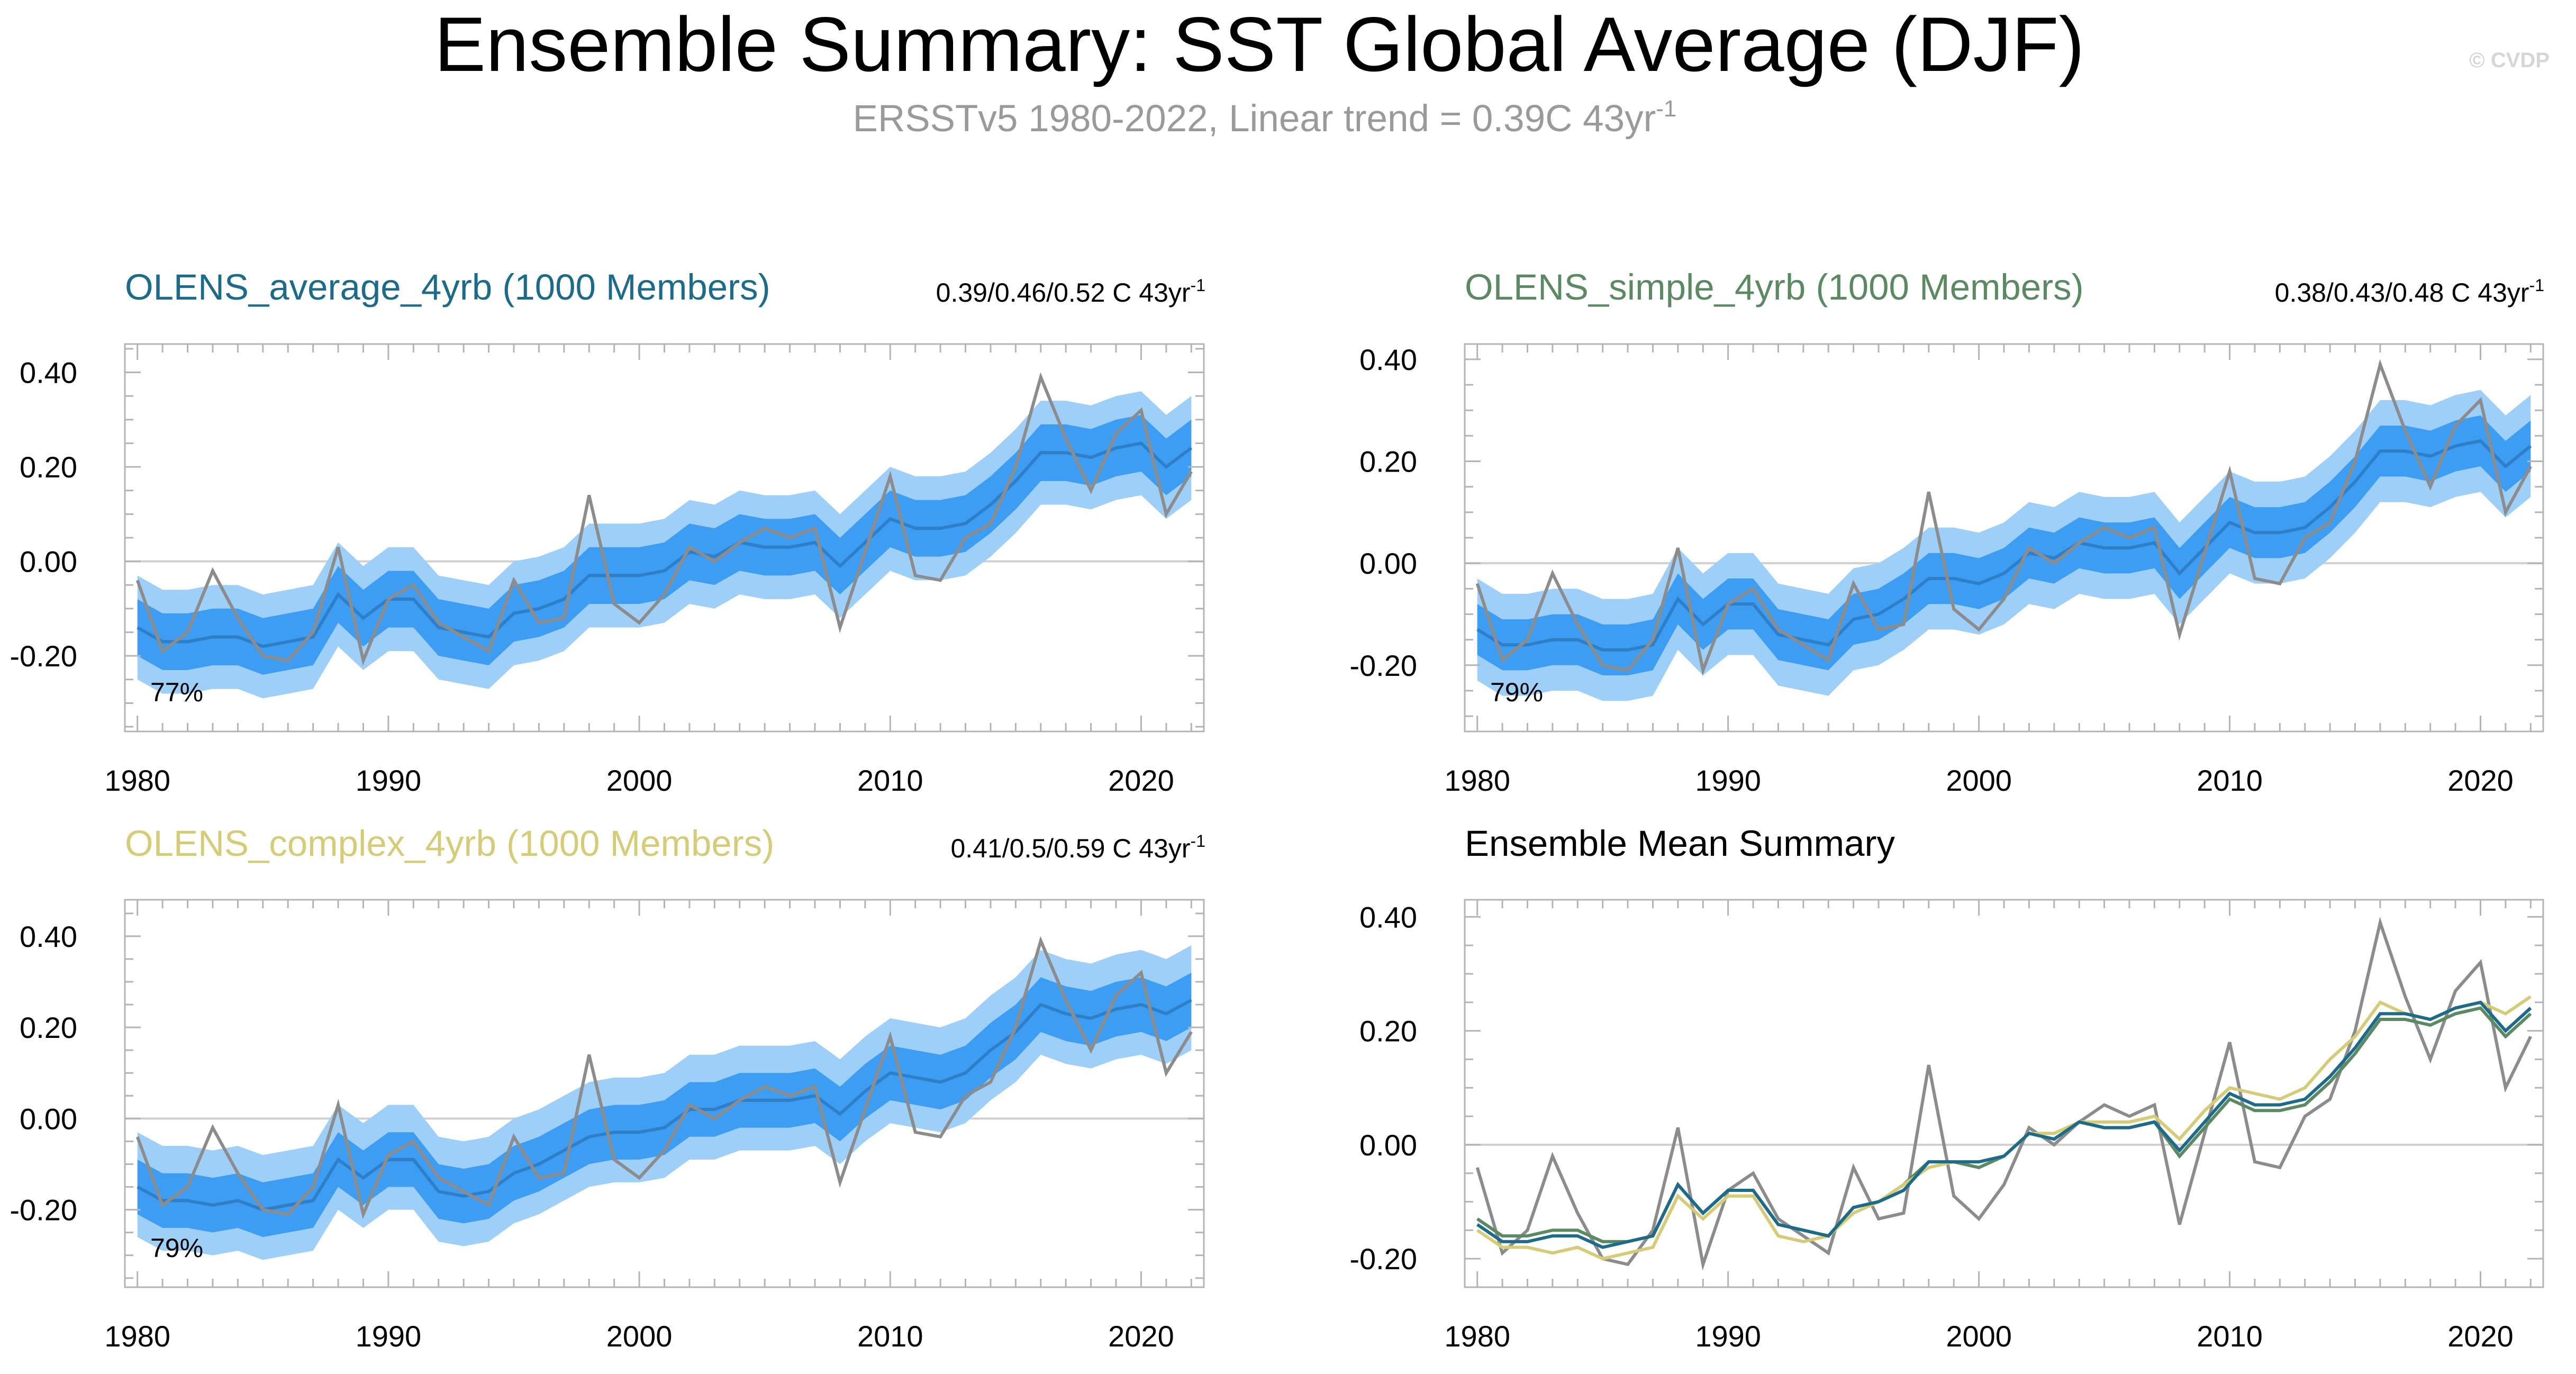  I want to click on series-line-olens-complex-4yrb, so click(2004, 1128).